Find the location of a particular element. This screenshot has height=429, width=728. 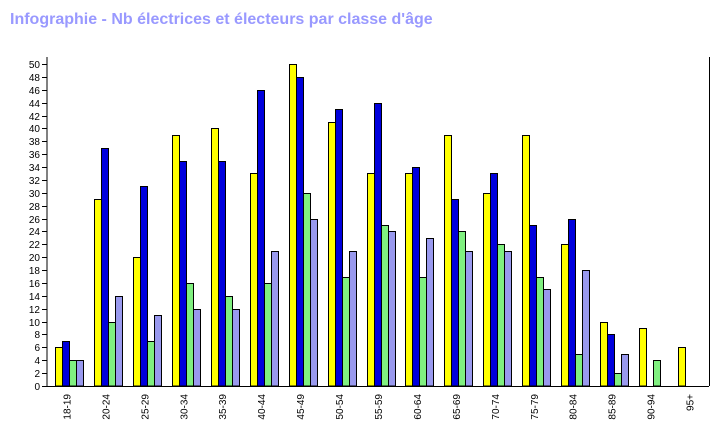

x-tick-label: 18-19 is located at coordinates (67, 407).